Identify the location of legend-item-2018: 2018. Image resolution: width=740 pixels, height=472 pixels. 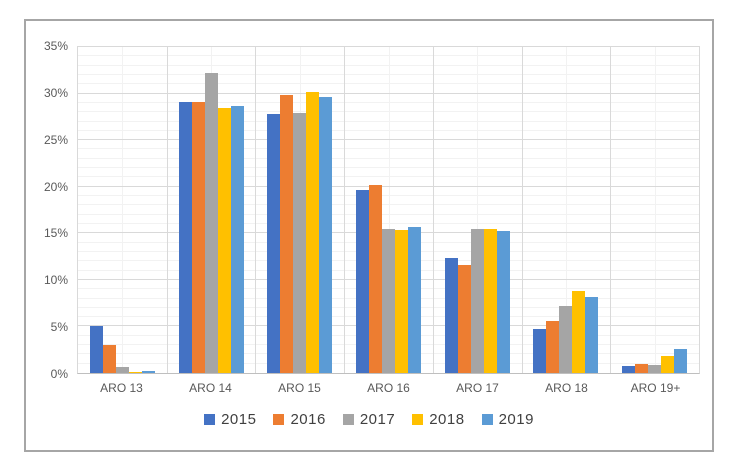
(438, 419).